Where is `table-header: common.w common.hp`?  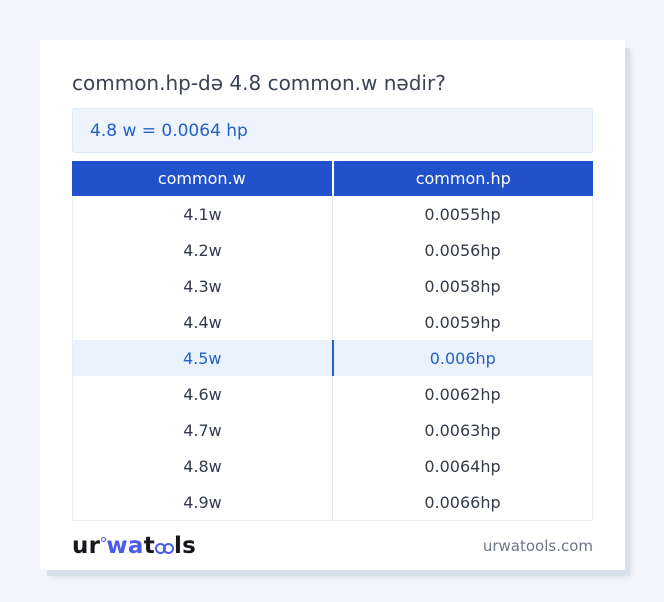 table-header: common.w common.hp is located at coordinates (332, 178).